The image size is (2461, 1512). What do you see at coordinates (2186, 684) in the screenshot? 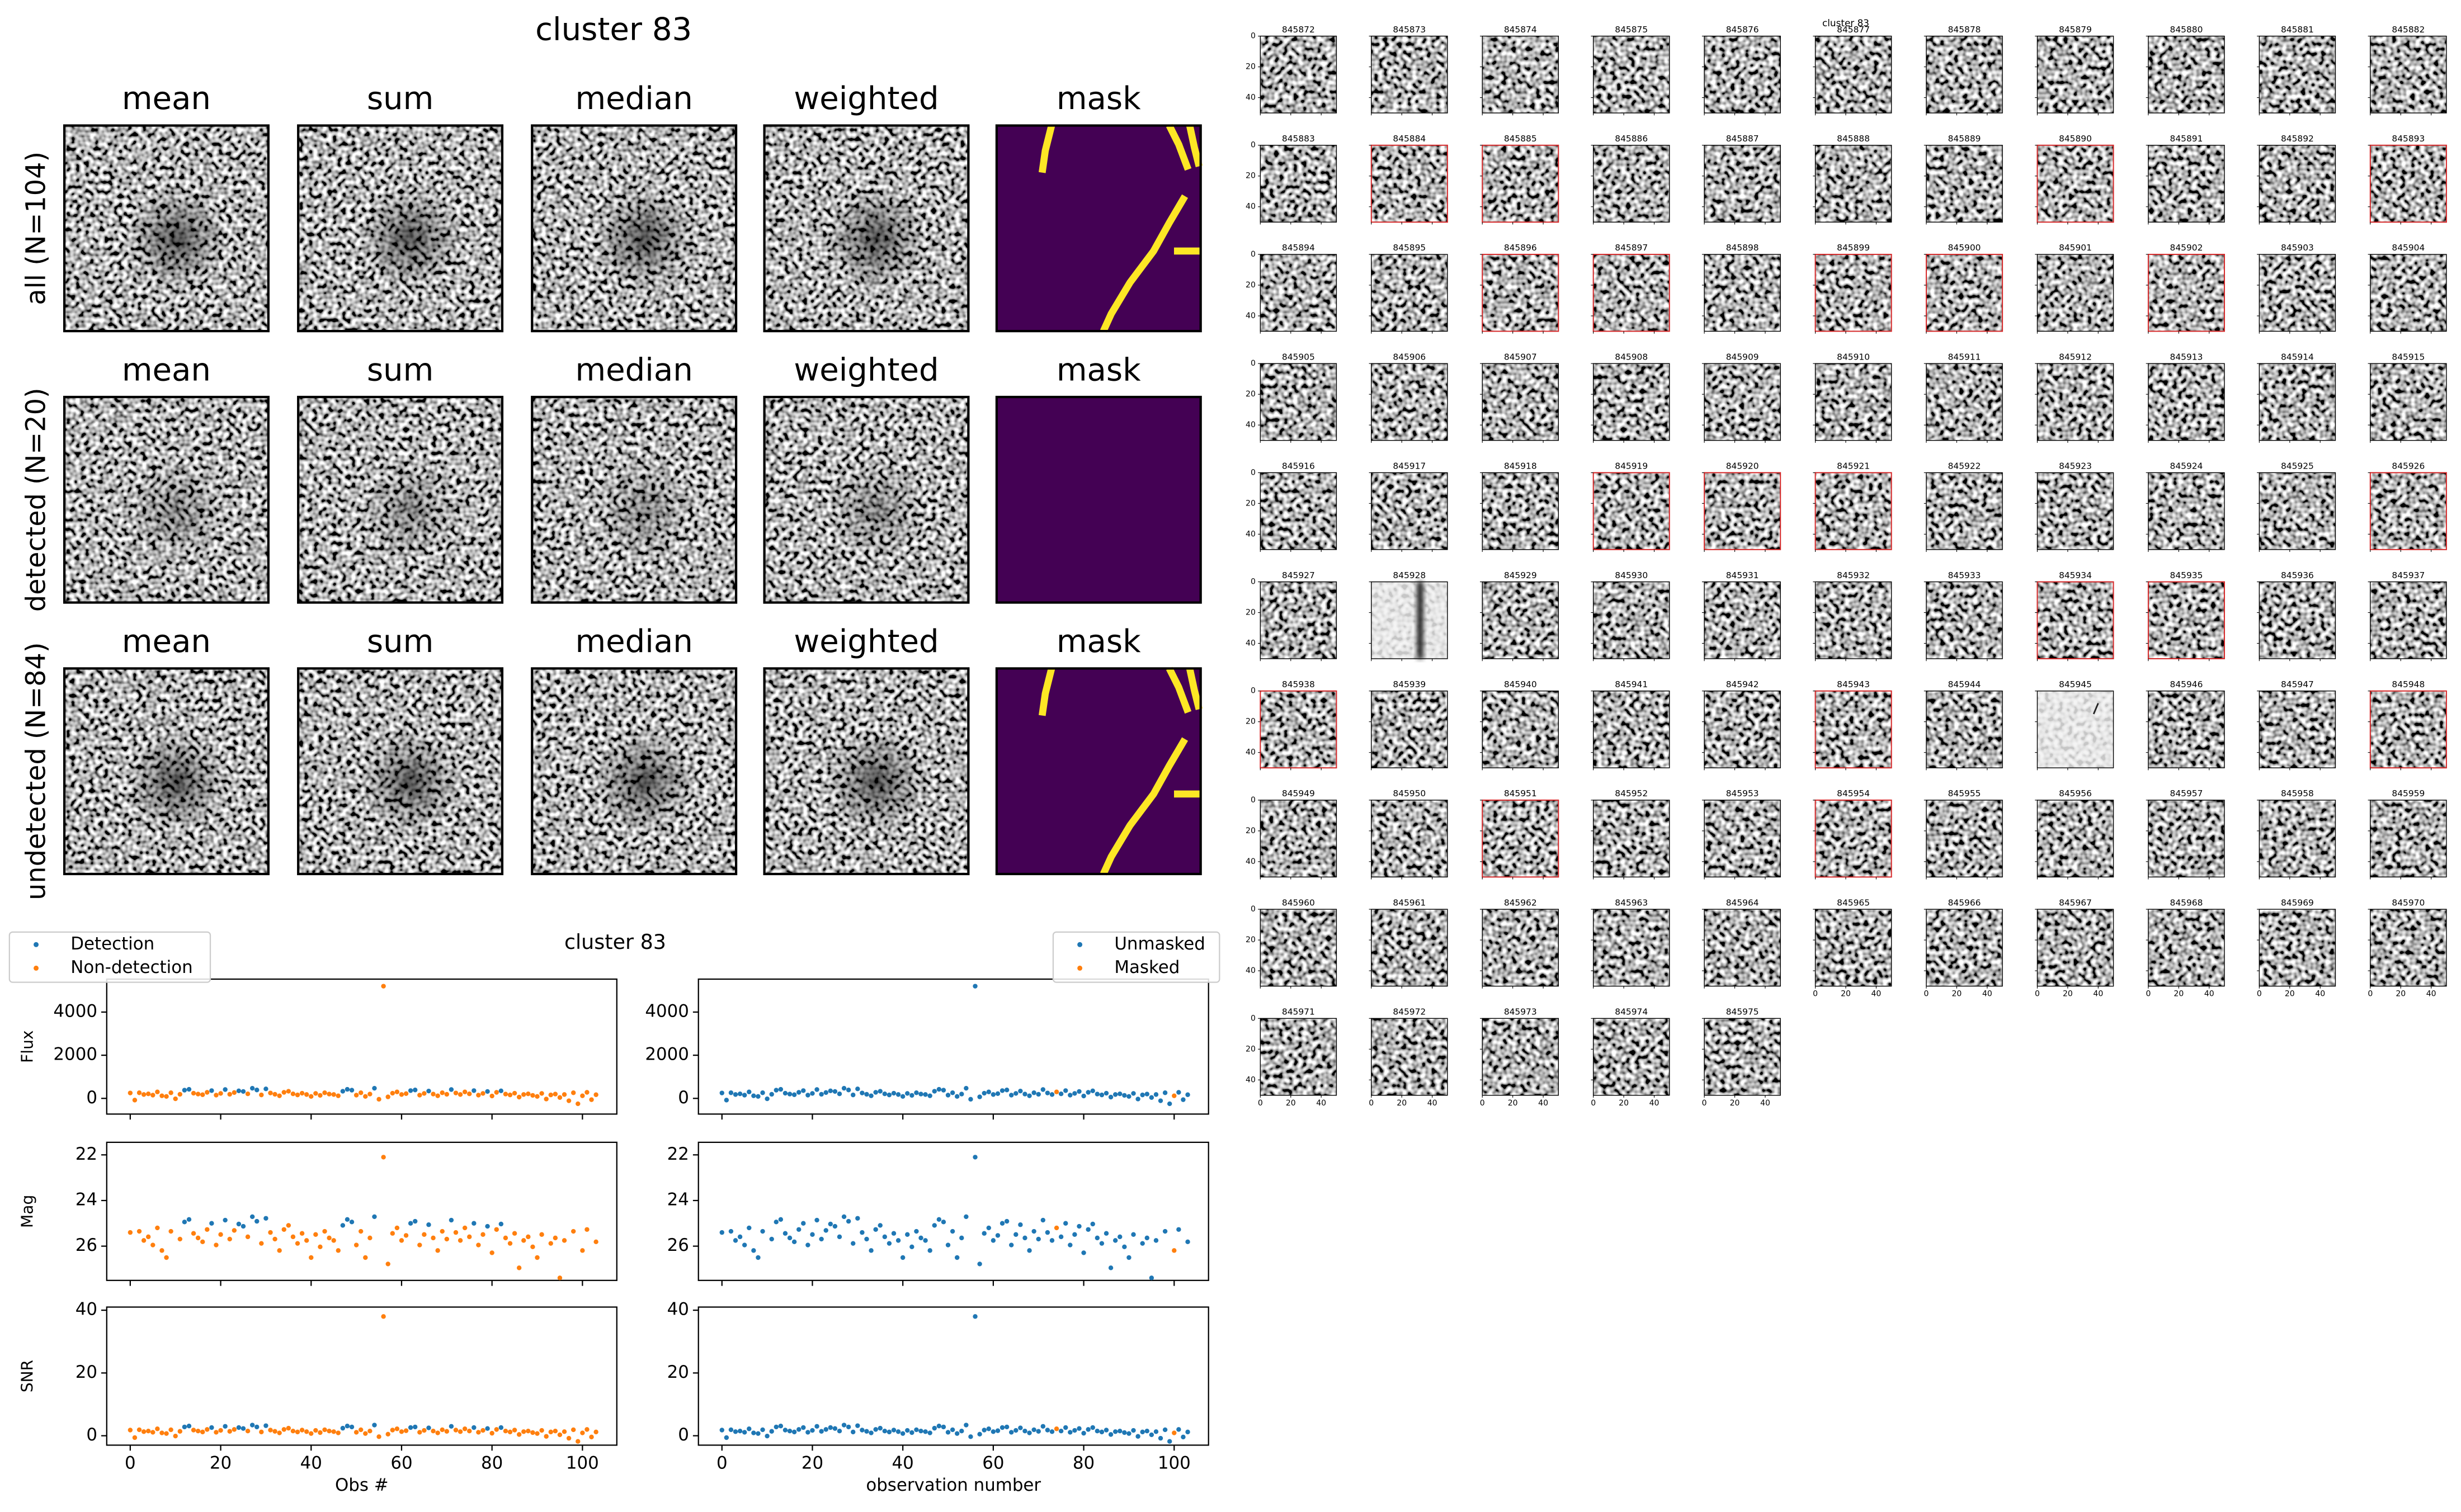
I see `thumbnail-title: 845946` at bounding box center [2186, 684].